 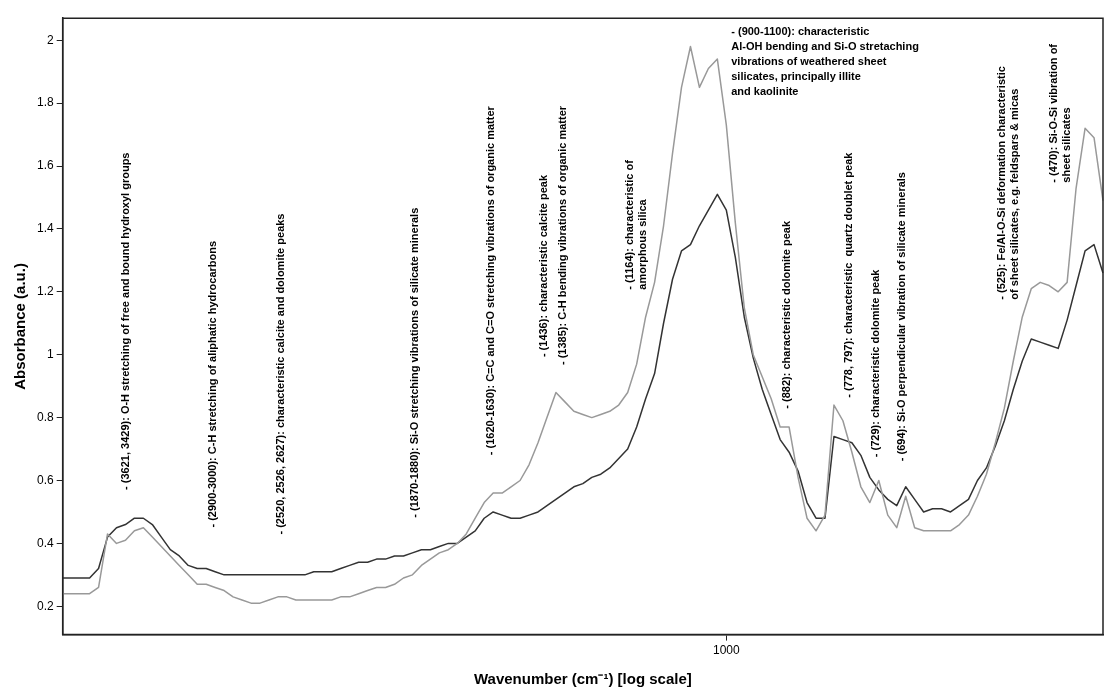 What do you see at coordinates (45, 542) in the screenshot?
I see `y-tick-label: 0.4` at bounding box center [45, 542].